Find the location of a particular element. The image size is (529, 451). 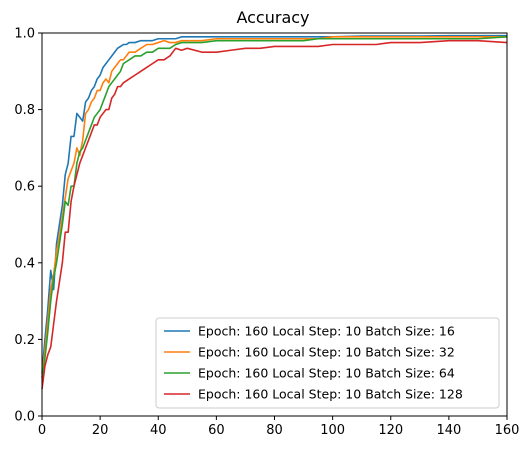

legend-entry-2: Epoch: 160 Local Step: 10 Batch Size: 32 is located at coordinates (326, 352).